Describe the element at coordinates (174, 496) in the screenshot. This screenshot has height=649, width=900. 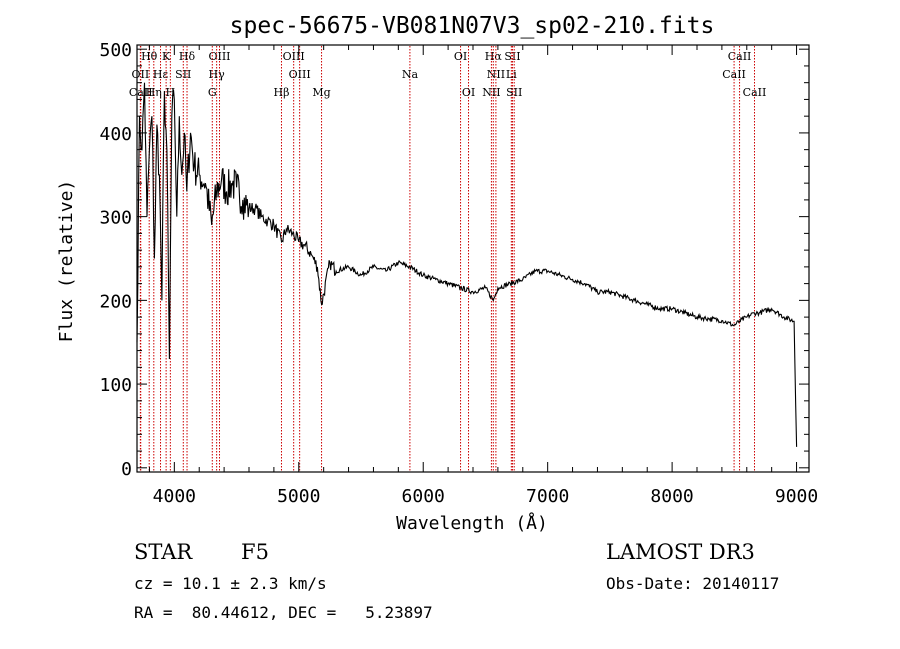
I see `x-tick-label: 4000` at that location.